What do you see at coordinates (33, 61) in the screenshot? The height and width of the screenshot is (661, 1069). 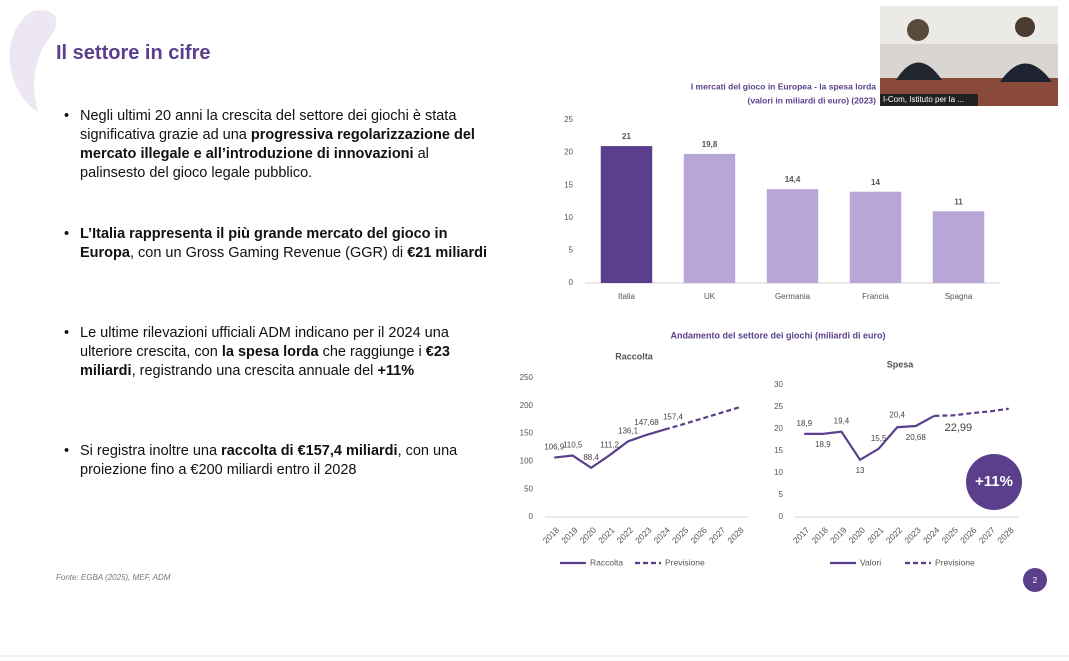 I see `decor-shape` at bounding box center [33, 61].